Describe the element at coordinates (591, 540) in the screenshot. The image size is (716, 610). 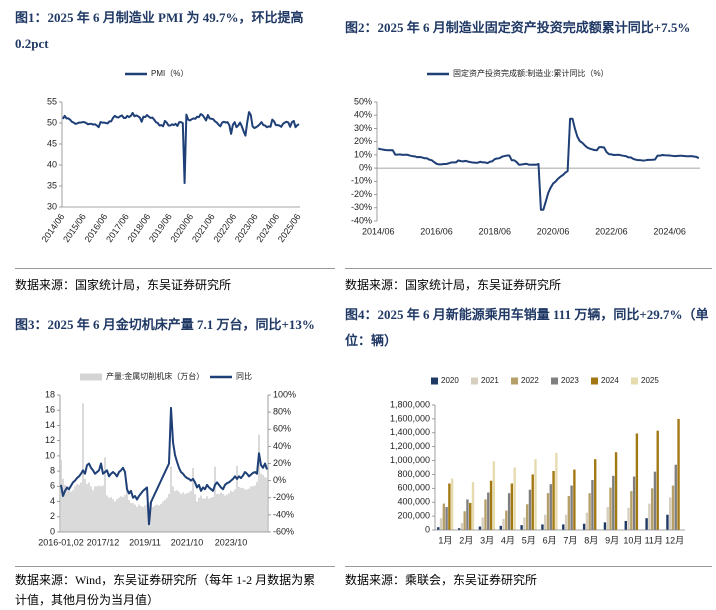
I see `x-tick-label: 8月` at that location.